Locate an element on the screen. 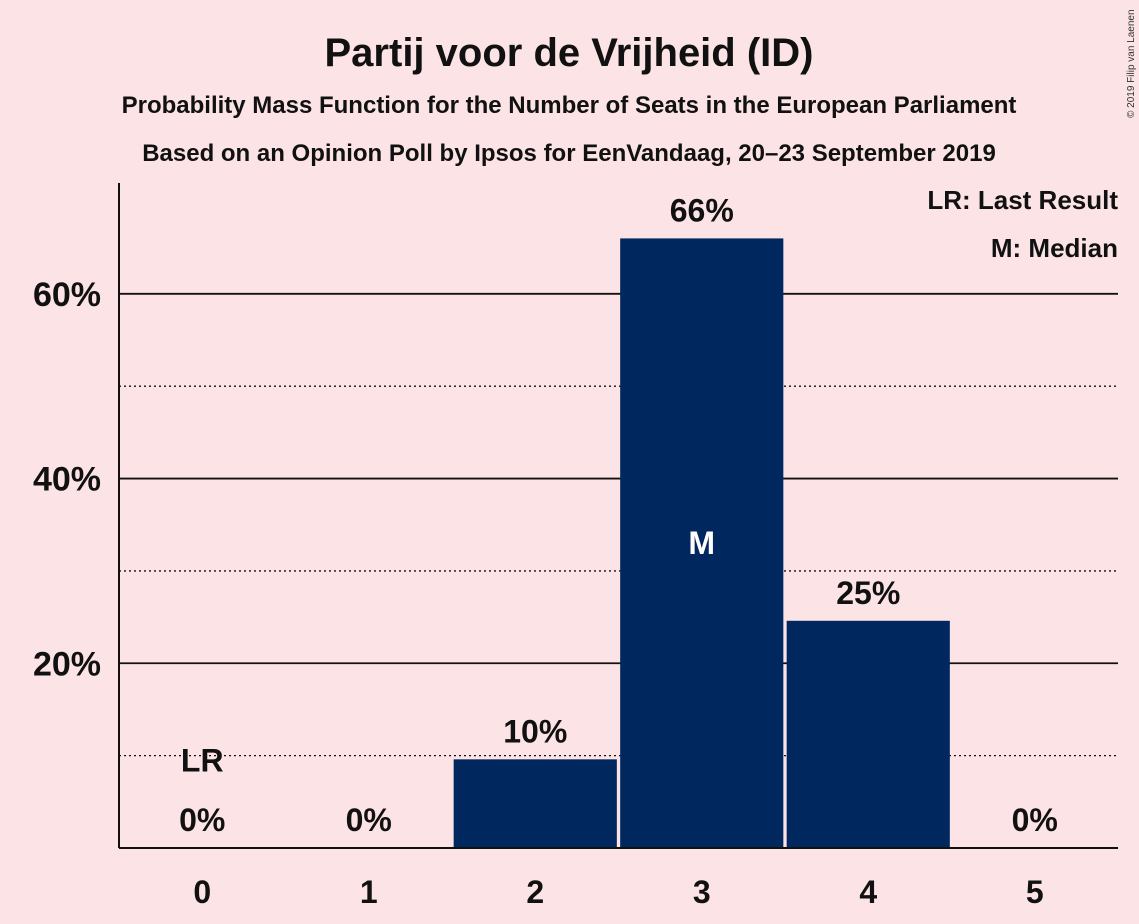  legend-median: M: Median is located at coordinates (1054, 248).